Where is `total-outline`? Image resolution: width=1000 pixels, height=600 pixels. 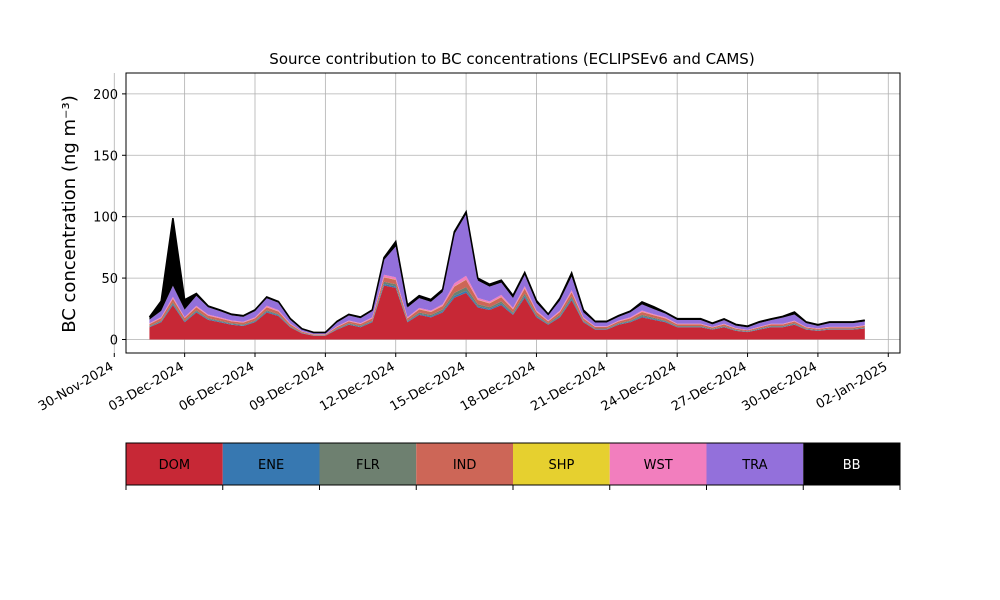
total-outline is located at coordinates (506, 271).